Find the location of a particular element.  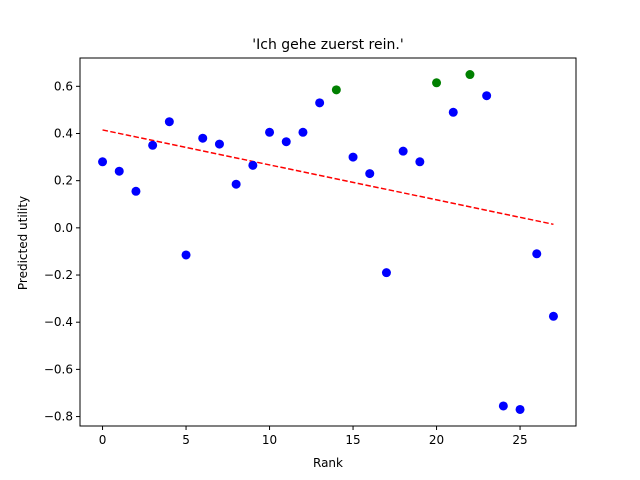

y-tick-label: −0.4 is located at coordinates (58, 322).